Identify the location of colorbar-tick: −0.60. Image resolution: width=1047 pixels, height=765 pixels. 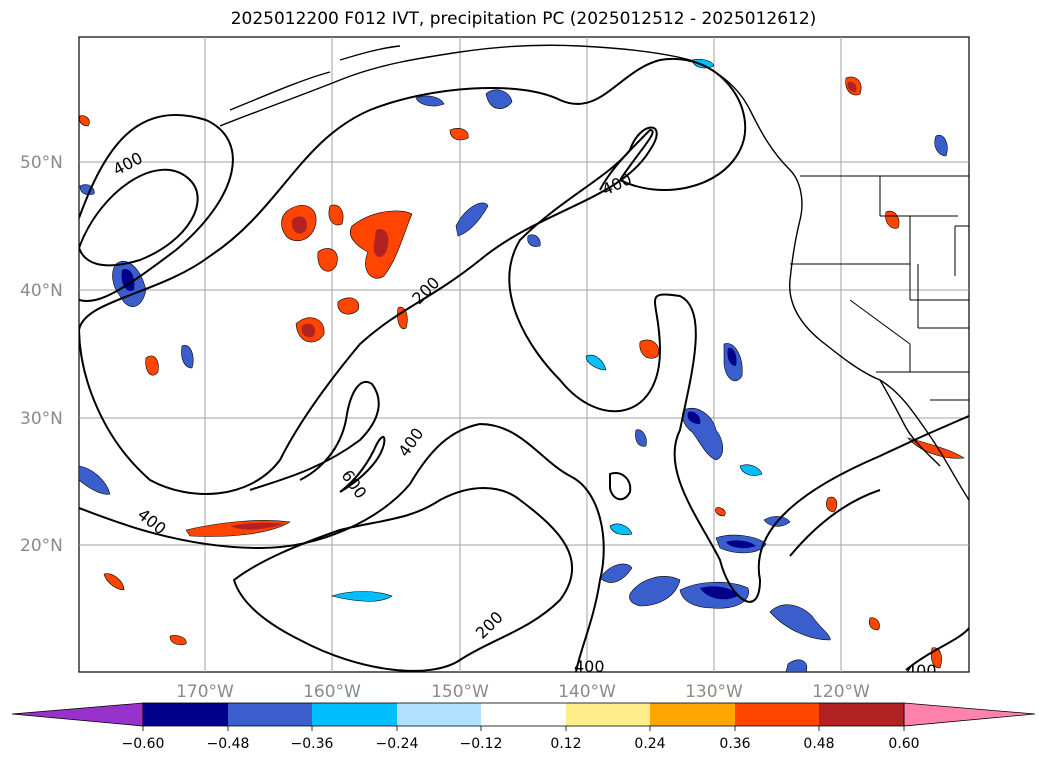
(143, 744).